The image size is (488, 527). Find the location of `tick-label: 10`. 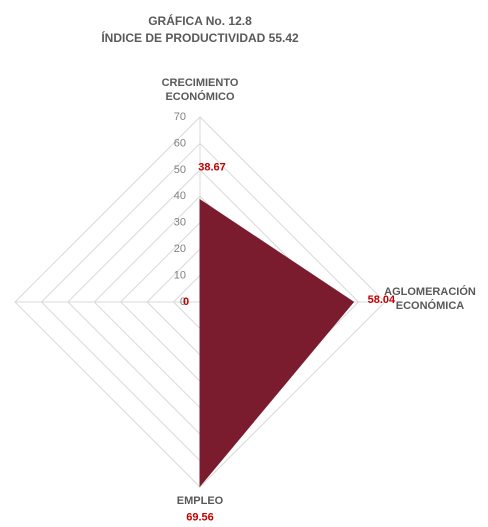

tick-label: 10 is located at coordinates (180, 275).